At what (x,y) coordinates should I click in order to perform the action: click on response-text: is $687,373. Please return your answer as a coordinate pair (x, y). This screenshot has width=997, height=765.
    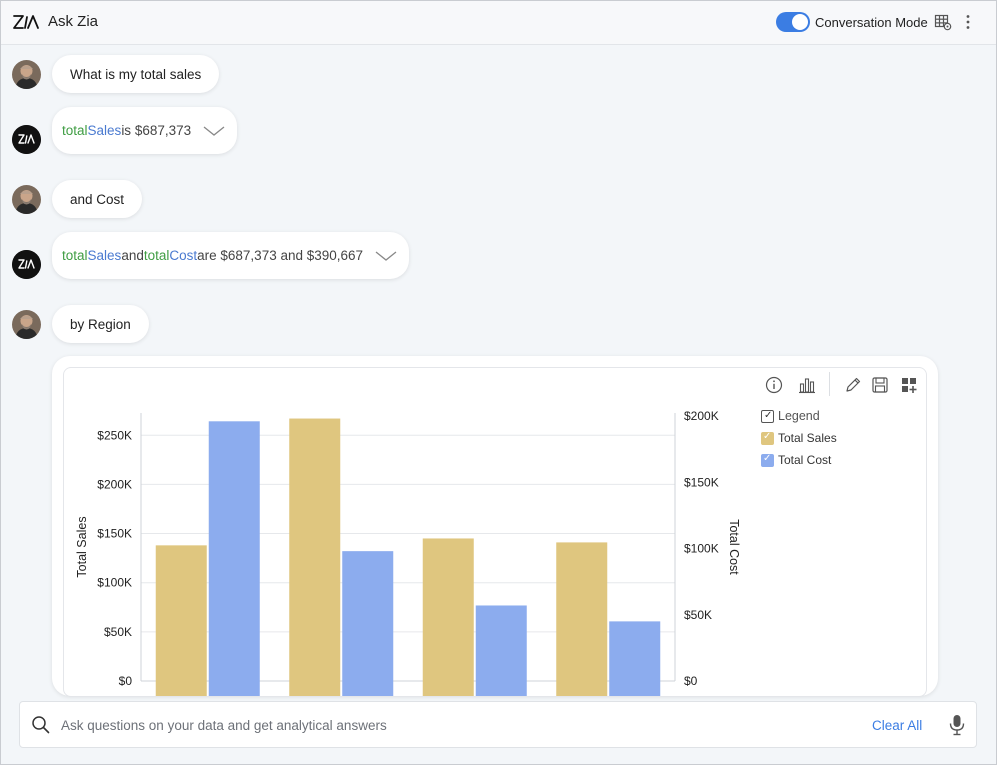
    Looking at the image, I should click on (156, 130).